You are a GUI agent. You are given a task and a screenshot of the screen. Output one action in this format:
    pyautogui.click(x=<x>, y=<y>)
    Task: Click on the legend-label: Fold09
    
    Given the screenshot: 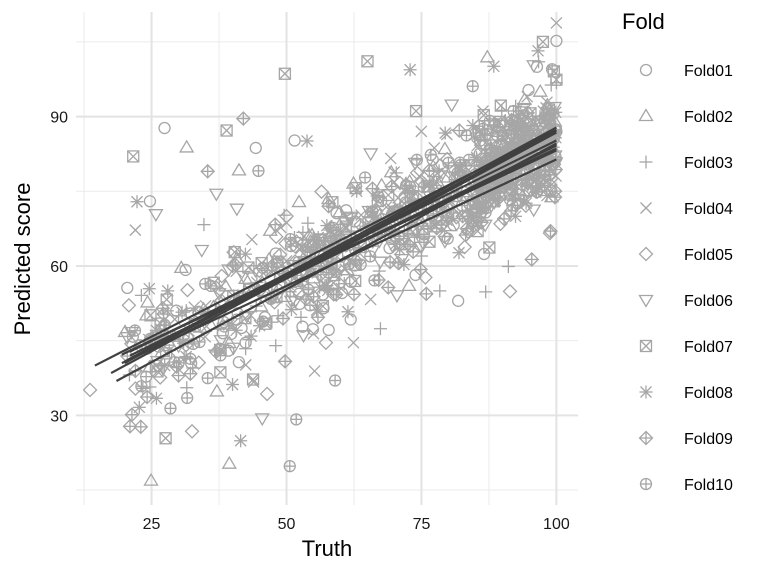 What is the action you would take?
    pyautogui.click(x=708, y=439)
    